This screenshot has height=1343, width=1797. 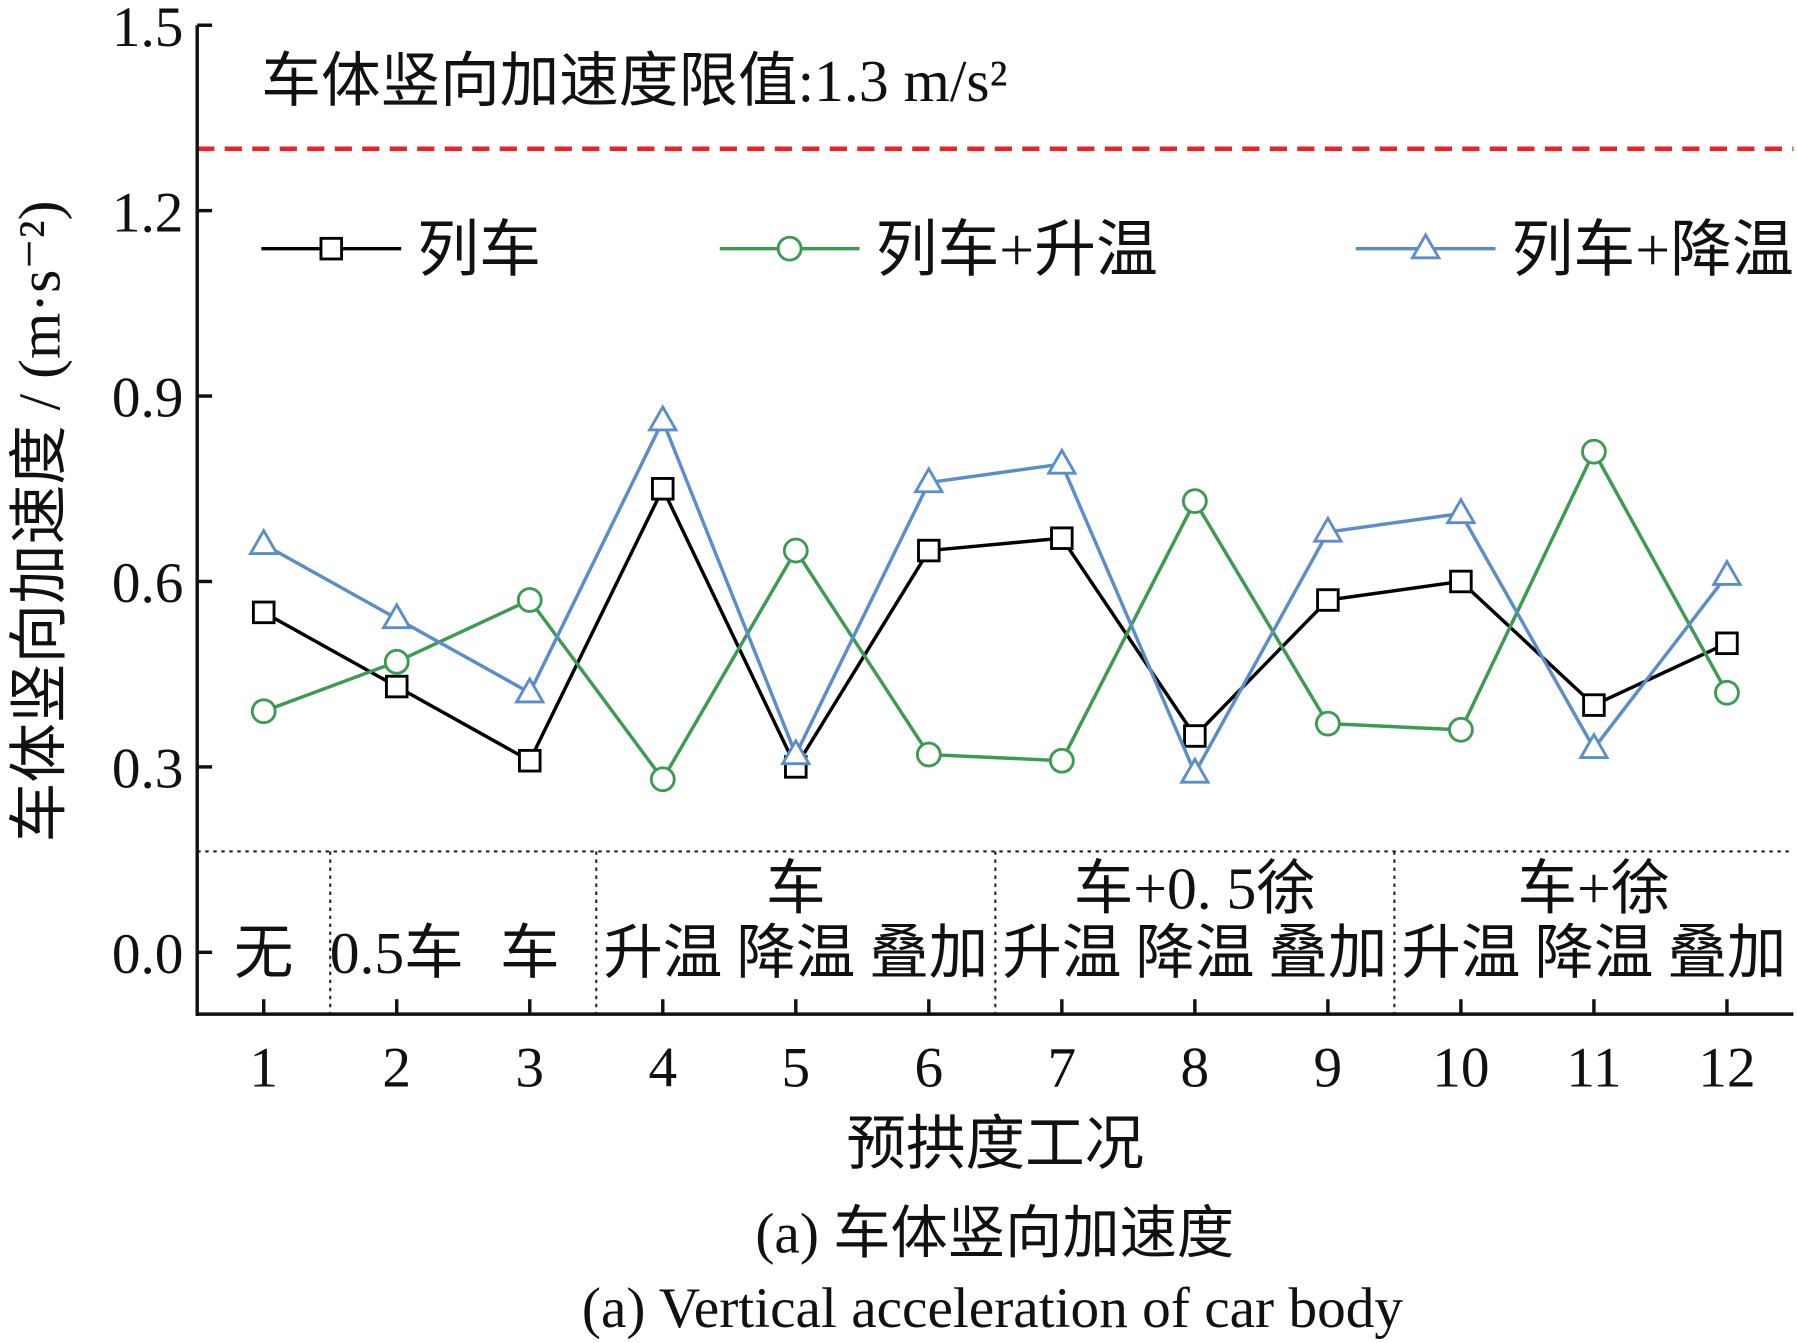 I want to click on legend: 列车 列车+升温 列车+降温, so click(x=1027, y=250).